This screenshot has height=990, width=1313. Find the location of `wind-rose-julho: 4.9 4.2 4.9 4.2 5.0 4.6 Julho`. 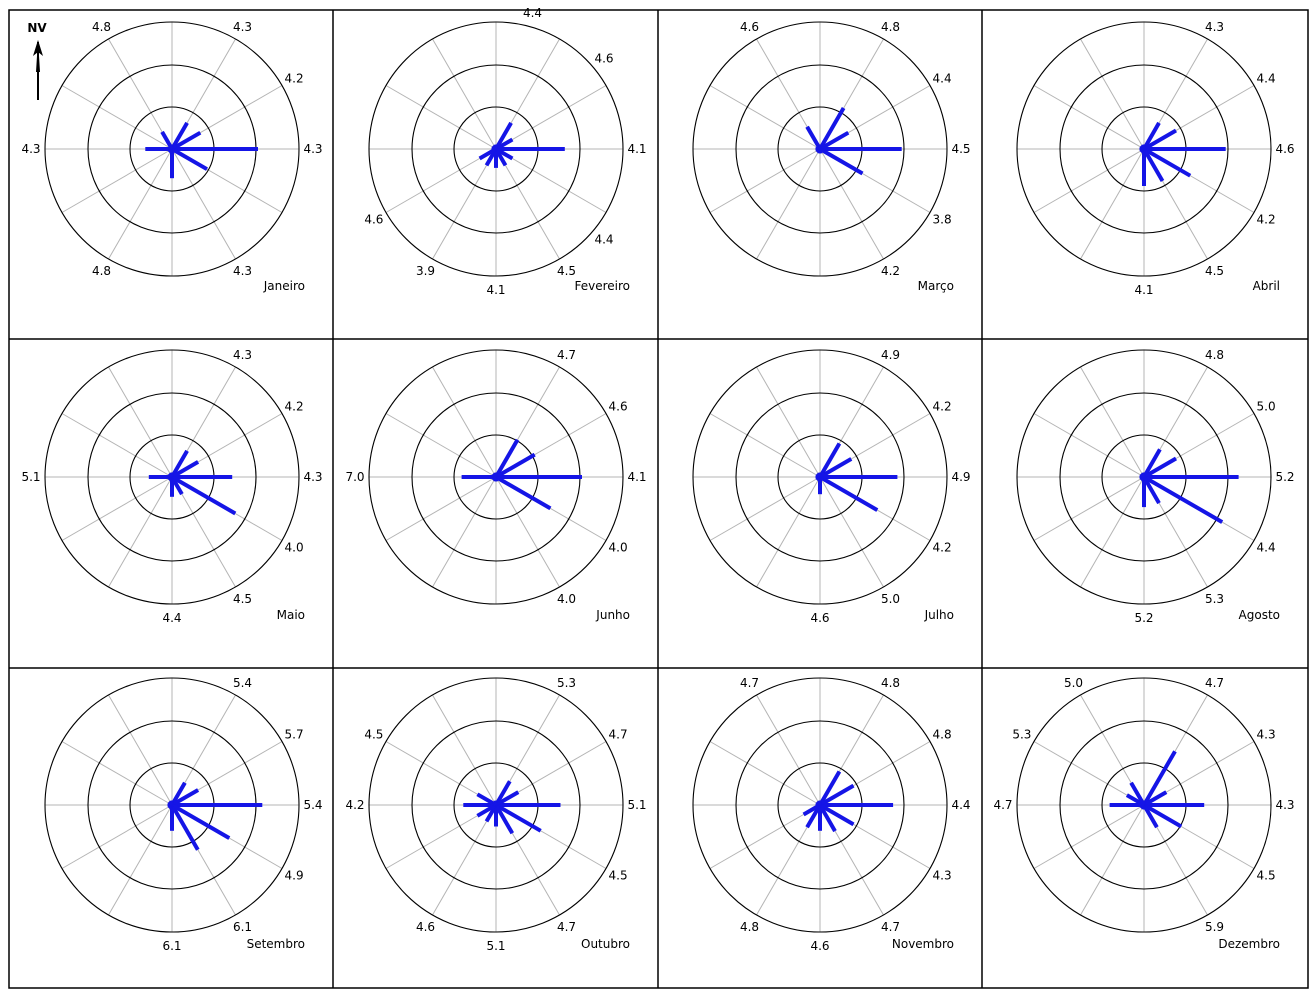

wind-rose-julho: 4.9 4.2 4.9 4.2 5.0 4.6 Julho is located at coordinates (831, 486).